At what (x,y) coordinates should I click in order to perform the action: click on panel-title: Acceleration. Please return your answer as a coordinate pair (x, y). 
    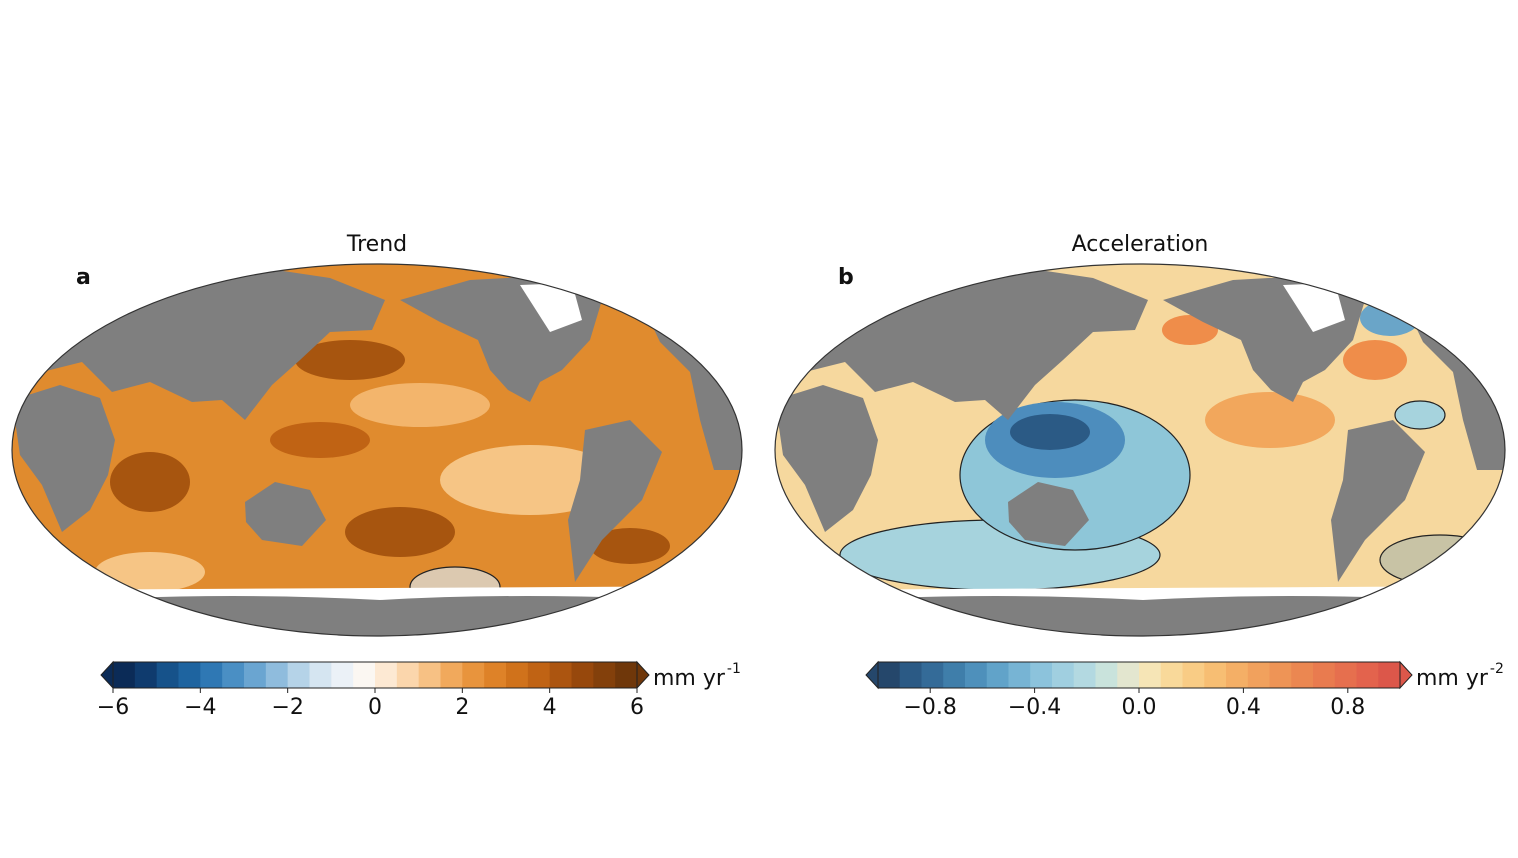
    Looking at the image, I should click on (1140, 244).